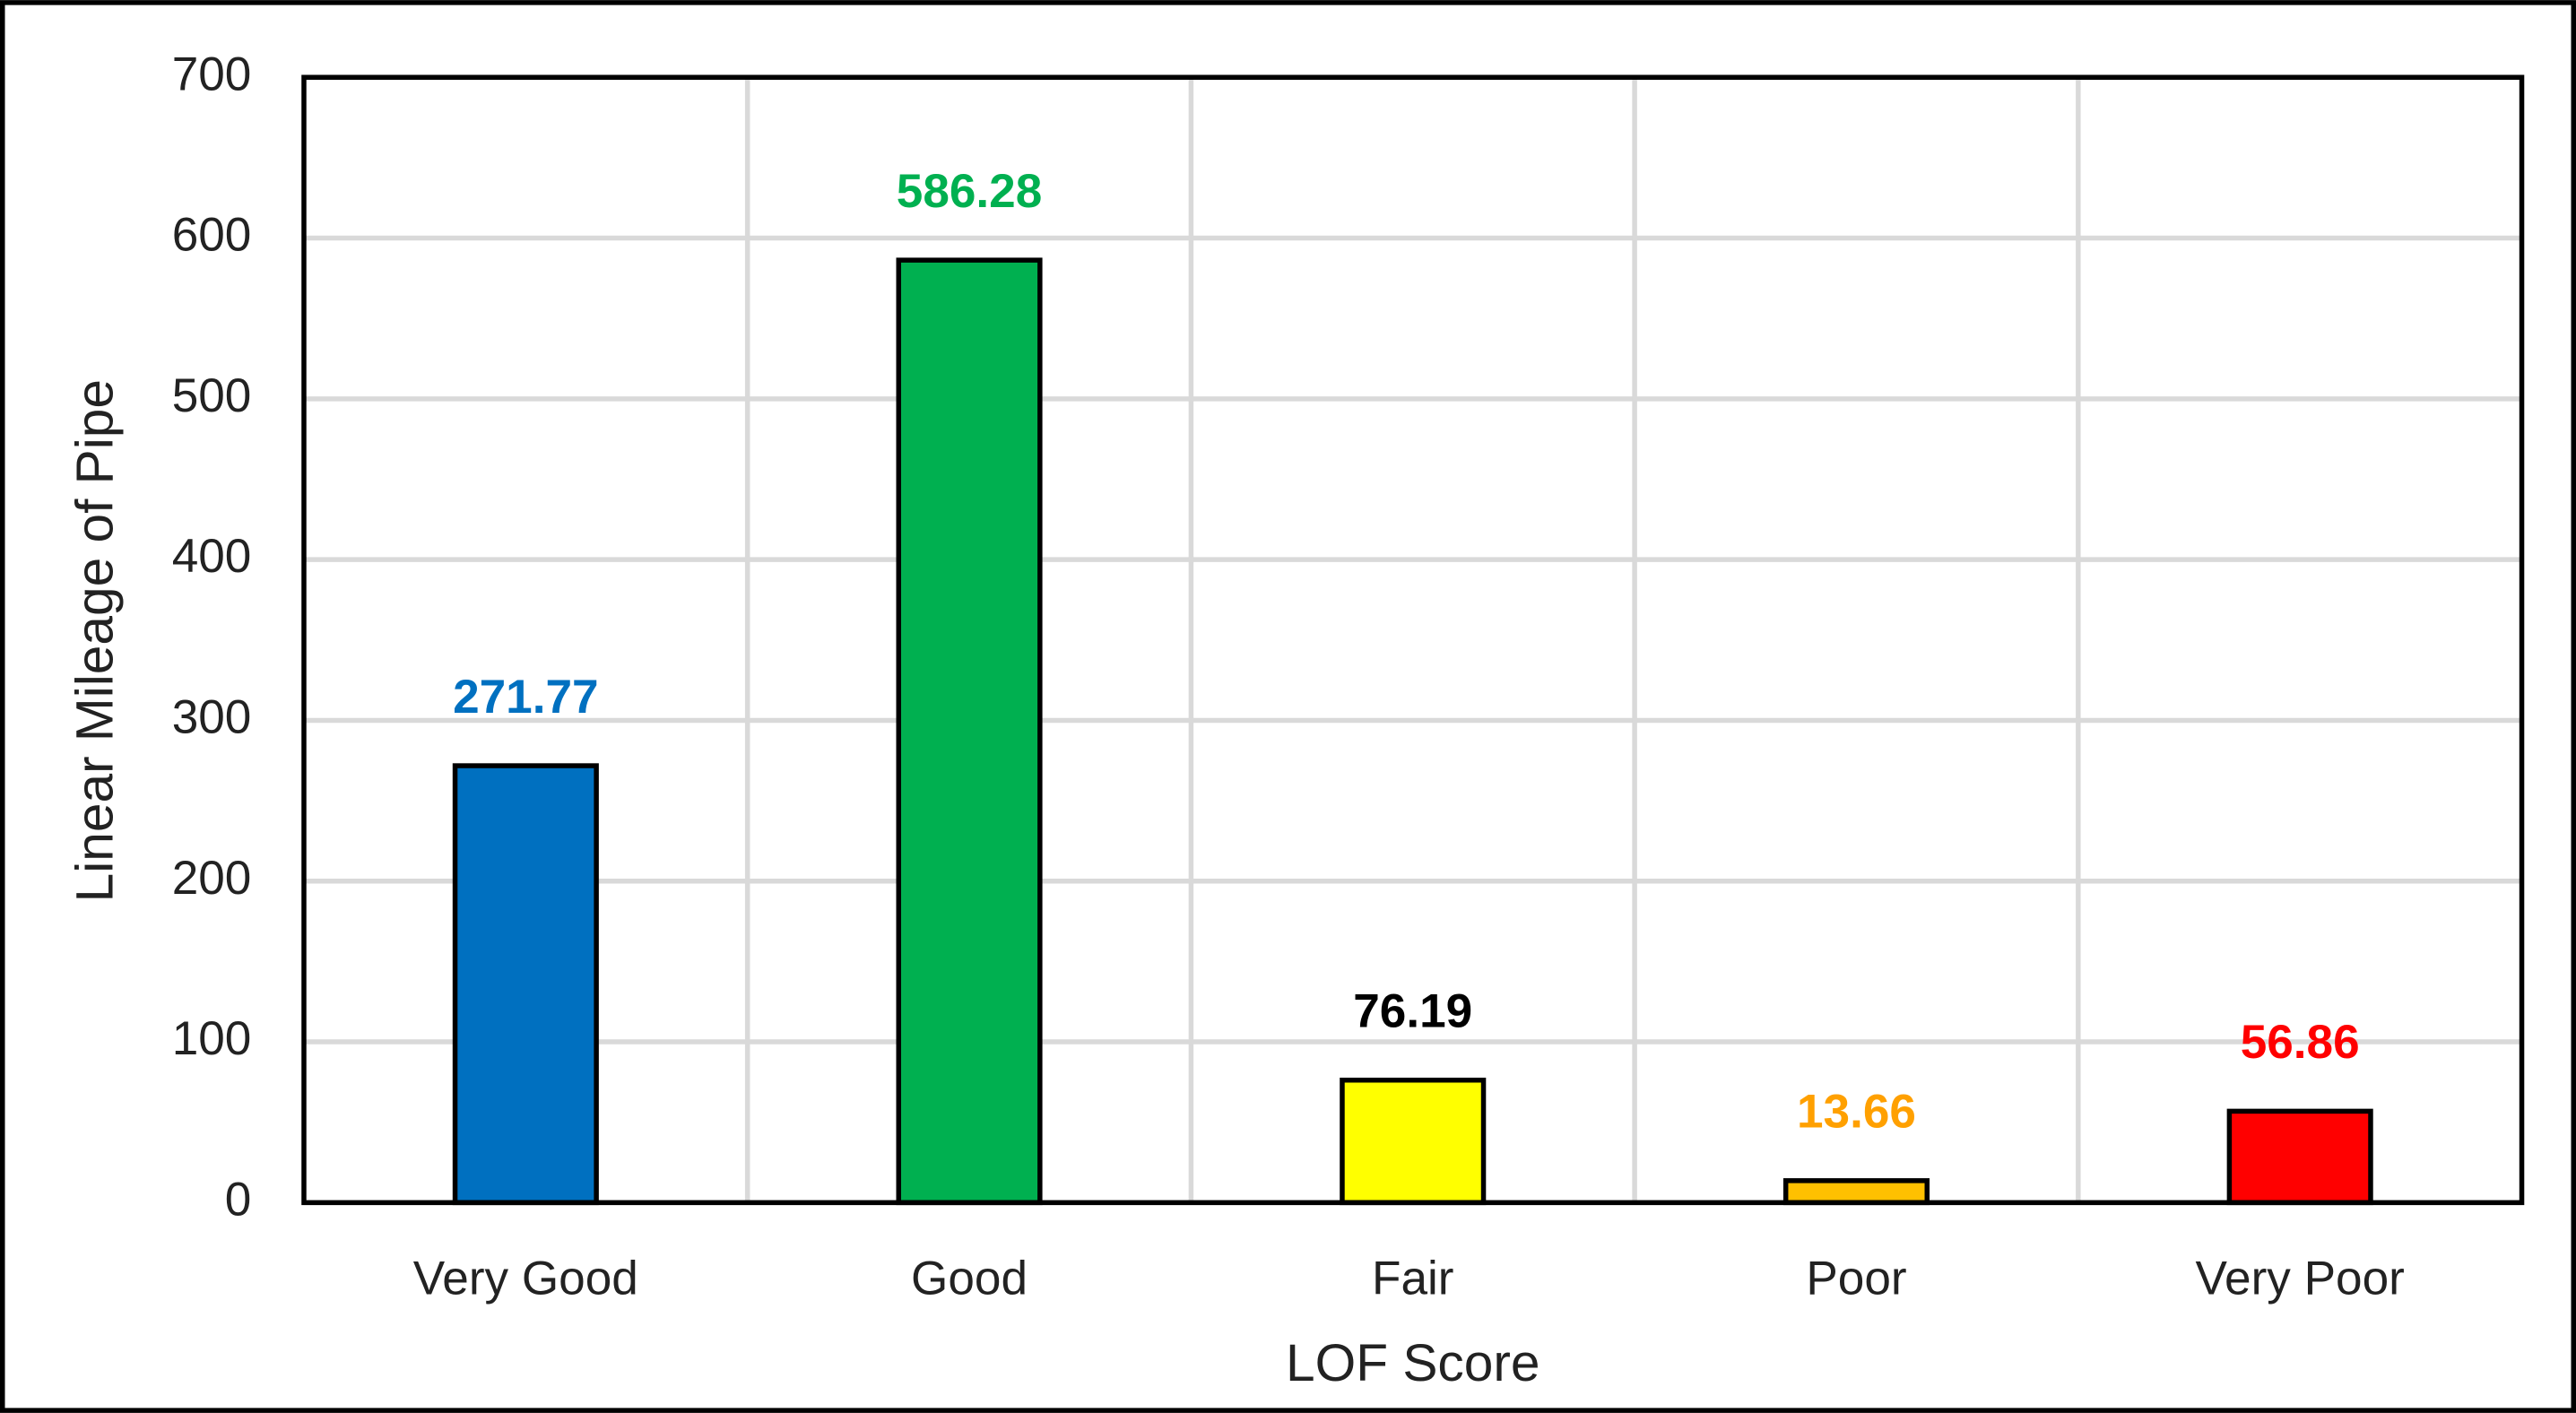 This screenshot has width=2576, height=1413. Describe the element at coordinates (1856, 1278) in the screenshot. I see `x-tick-label: Poor` at that location.